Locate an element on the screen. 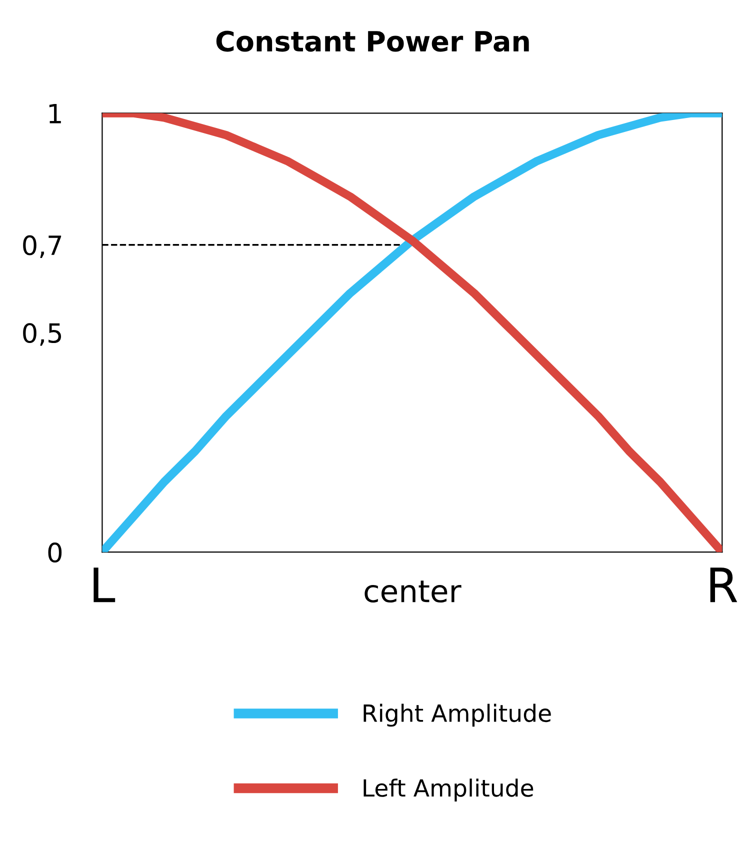 The image size is (746, 864). x-tick-label: R is located at coordinates (724, 585).